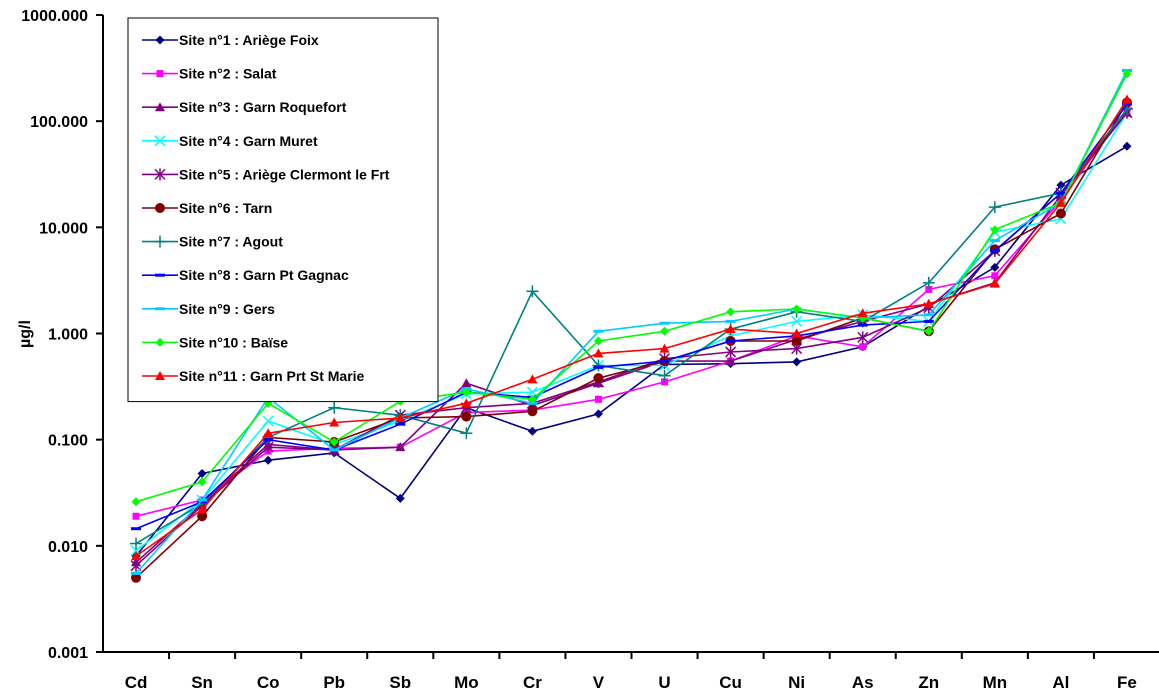 The height and width of the screenshot is (695, 1159). I want to click on x-tick-label: Mn, so click(995, 682).